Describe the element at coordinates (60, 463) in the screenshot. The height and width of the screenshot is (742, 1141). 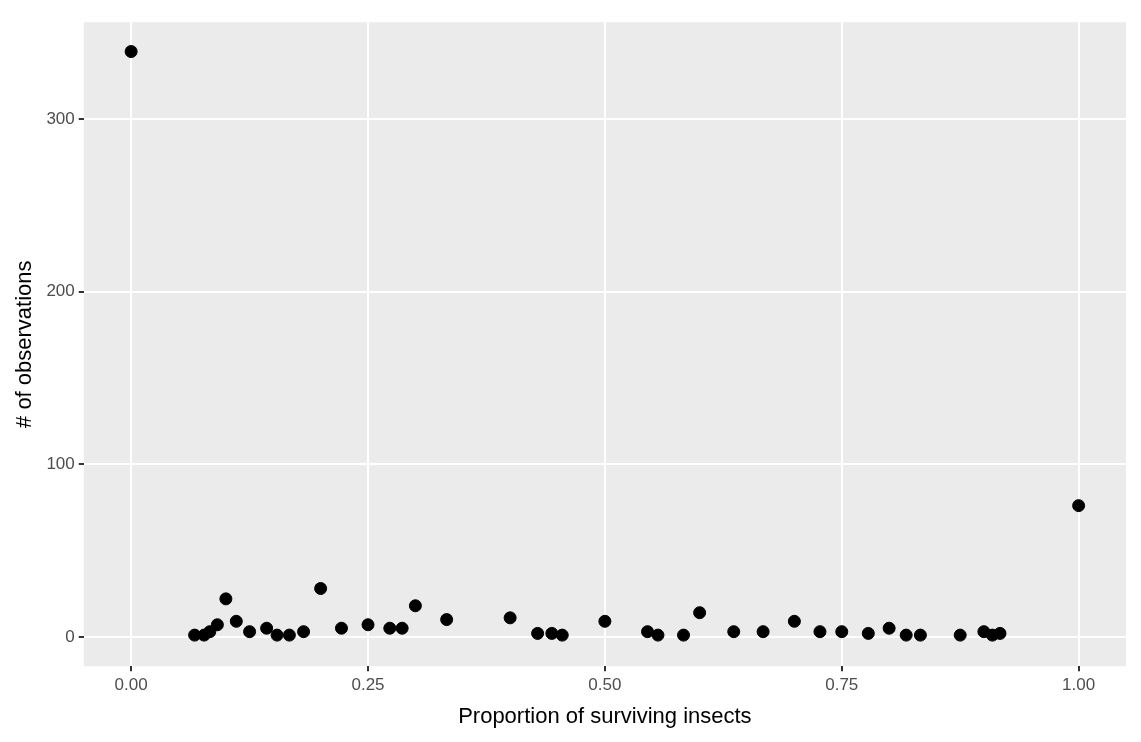
I see `y-tick-label: 100` at that location.